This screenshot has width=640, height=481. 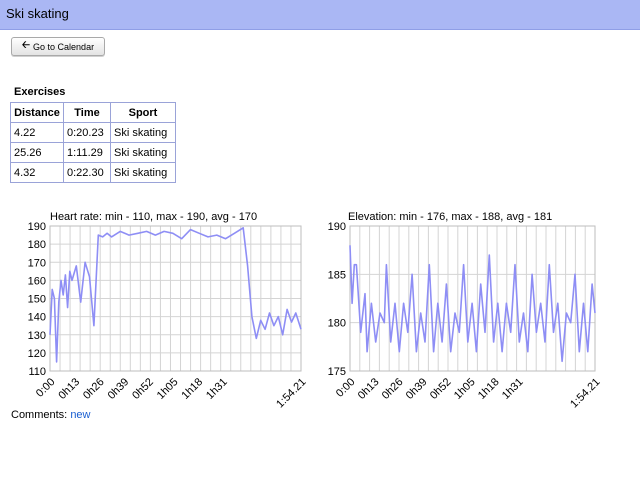 I want to click on table-row: 4.32 0:22.30 Ski skating, so click(x=93, y=172).